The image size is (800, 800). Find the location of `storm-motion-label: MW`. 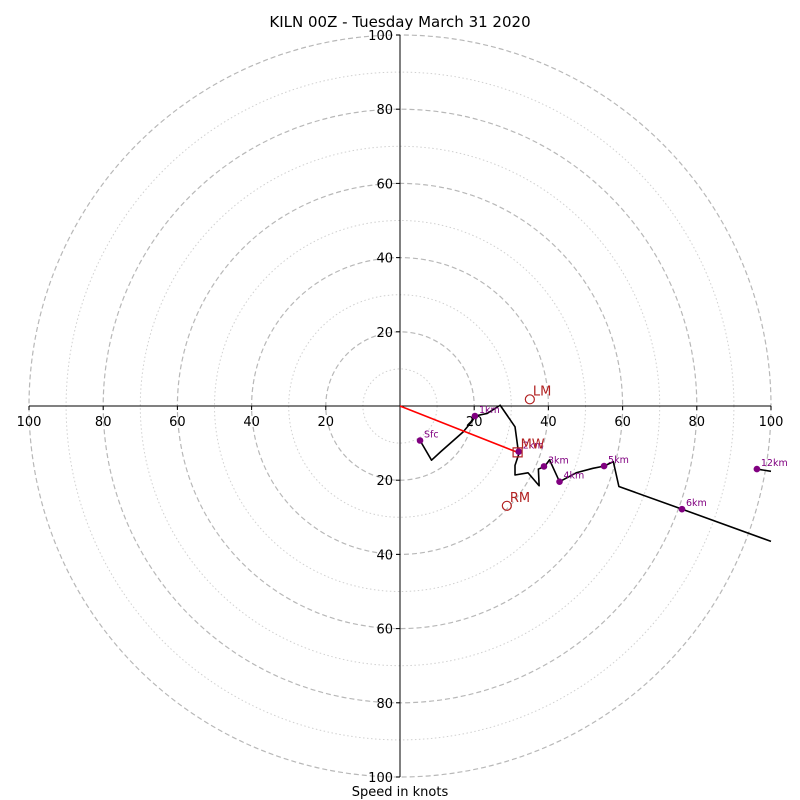

storm-motion-label: MW is located at coordinates (533, 444).